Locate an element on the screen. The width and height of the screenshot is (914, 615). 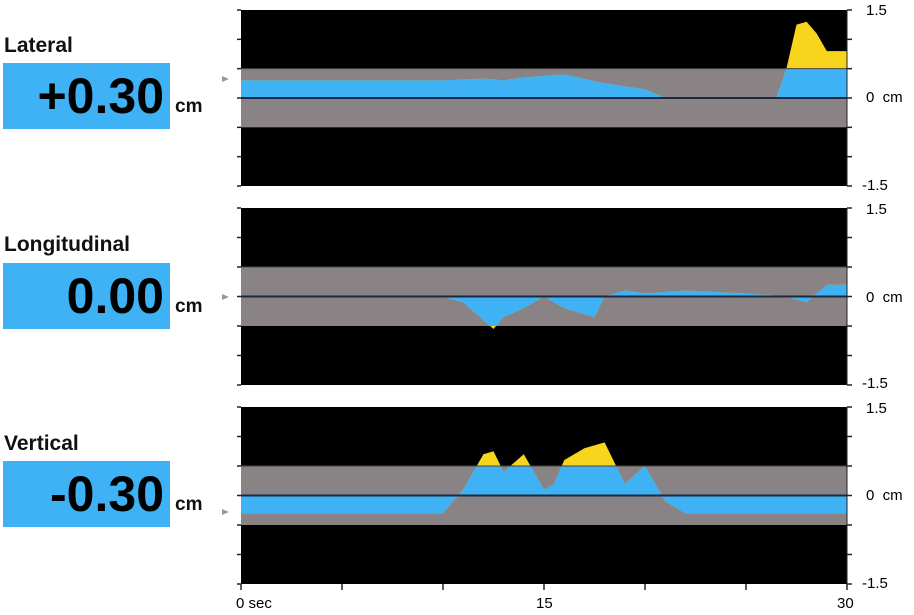
panel3-zero: 0 cm is located at coordinates (884, 495).